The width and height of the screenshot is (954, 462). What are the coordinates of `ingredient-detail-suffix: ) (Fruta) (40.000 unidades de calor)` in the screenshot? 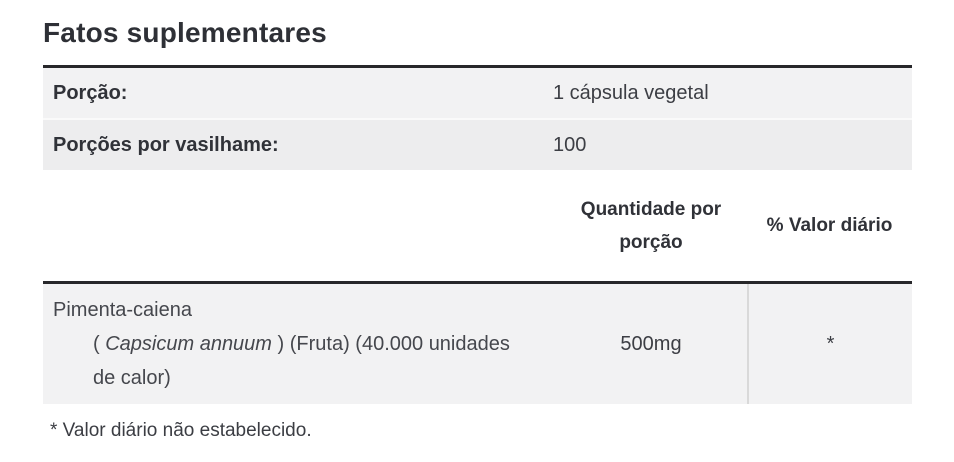 It's located at (301, 361).